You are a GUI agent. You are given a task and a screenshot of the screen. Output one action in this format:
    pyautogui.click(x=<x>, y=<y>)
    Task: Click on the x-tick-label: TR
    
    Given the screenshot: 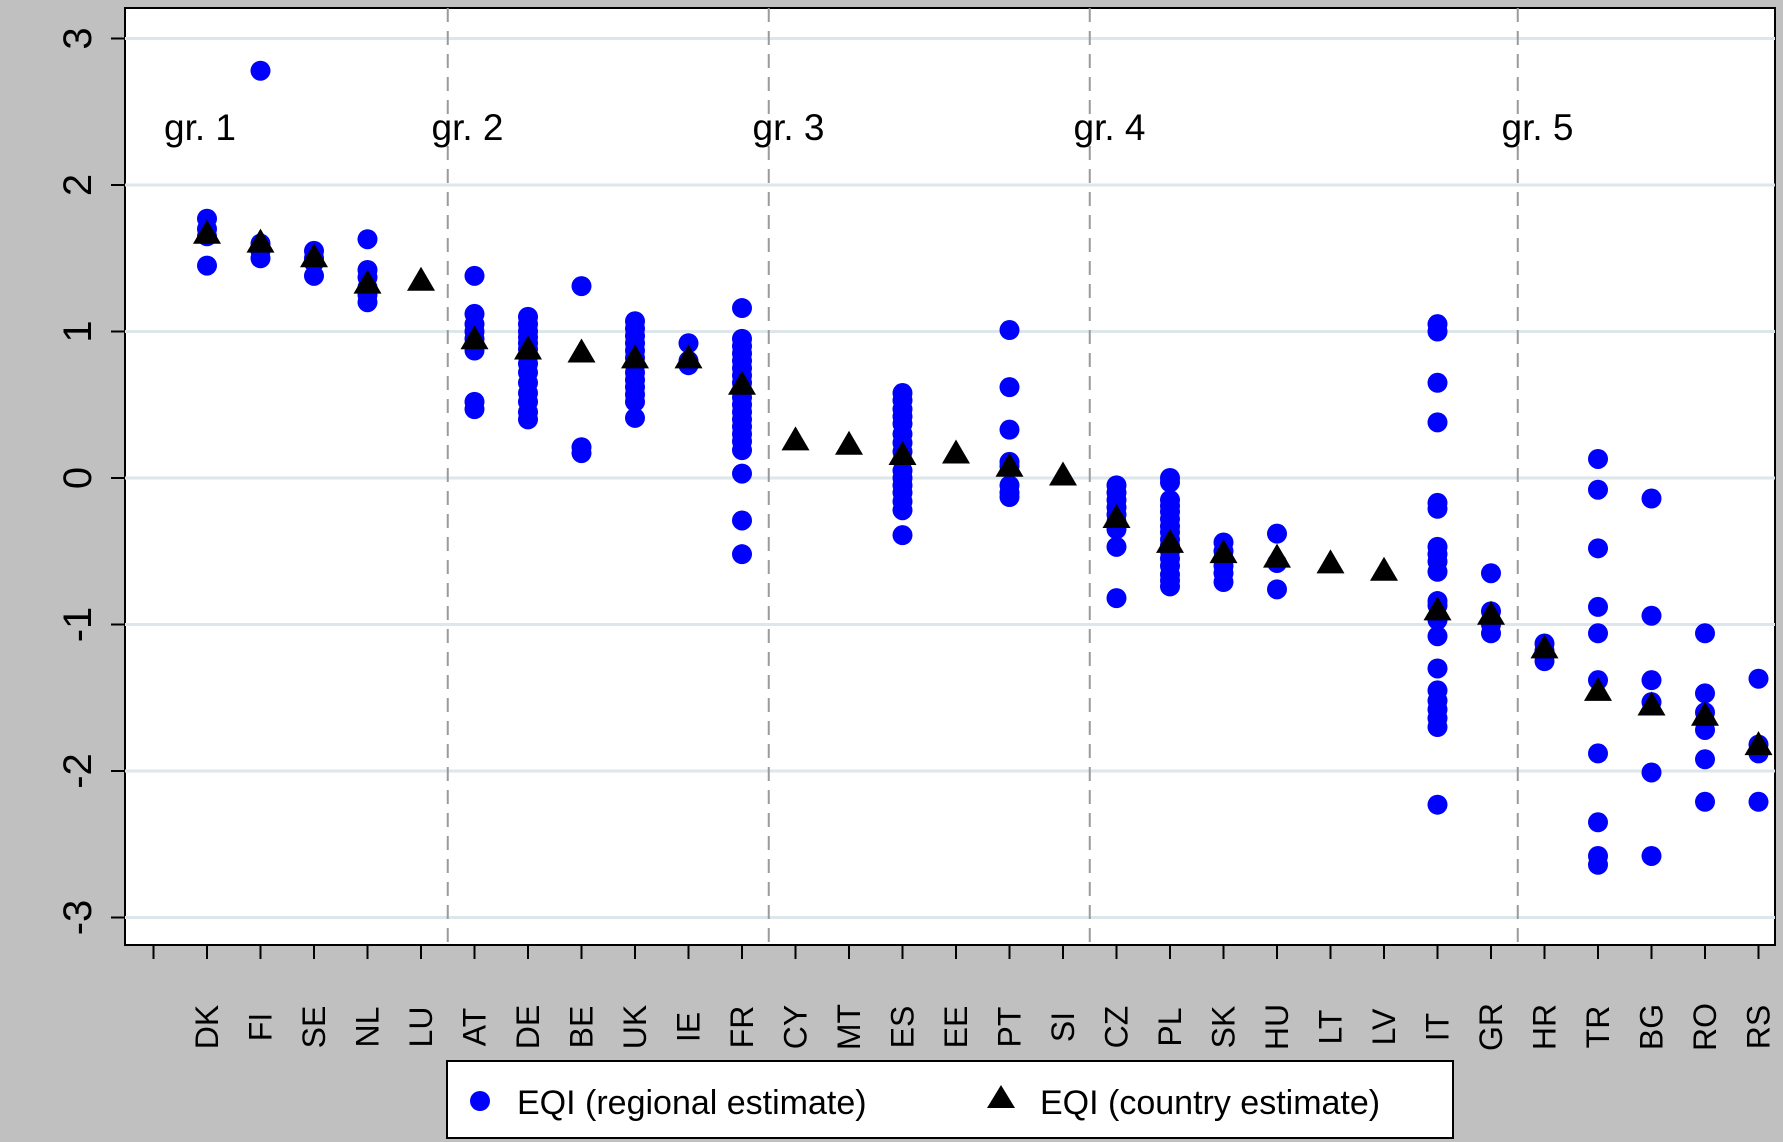 What is the action you would take?
    pyautogui.click(x=1598, y=1027)
    